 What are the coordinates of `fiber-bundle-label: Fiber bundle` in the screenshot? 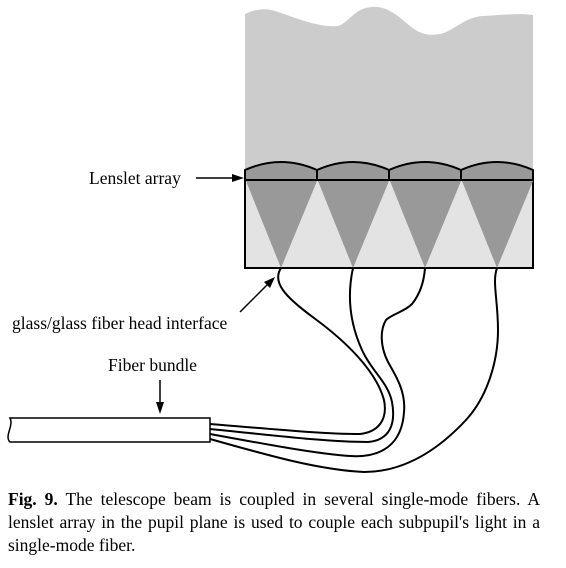 It's located at (152, 365).